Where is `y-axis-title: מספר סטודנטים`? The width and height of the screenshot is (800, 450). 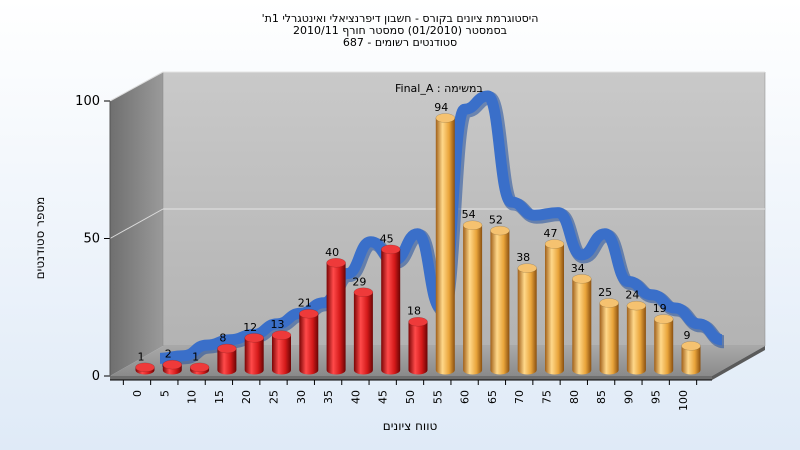 y-axis-title: מספר סטודנטים is located at coordinates (40, 238).